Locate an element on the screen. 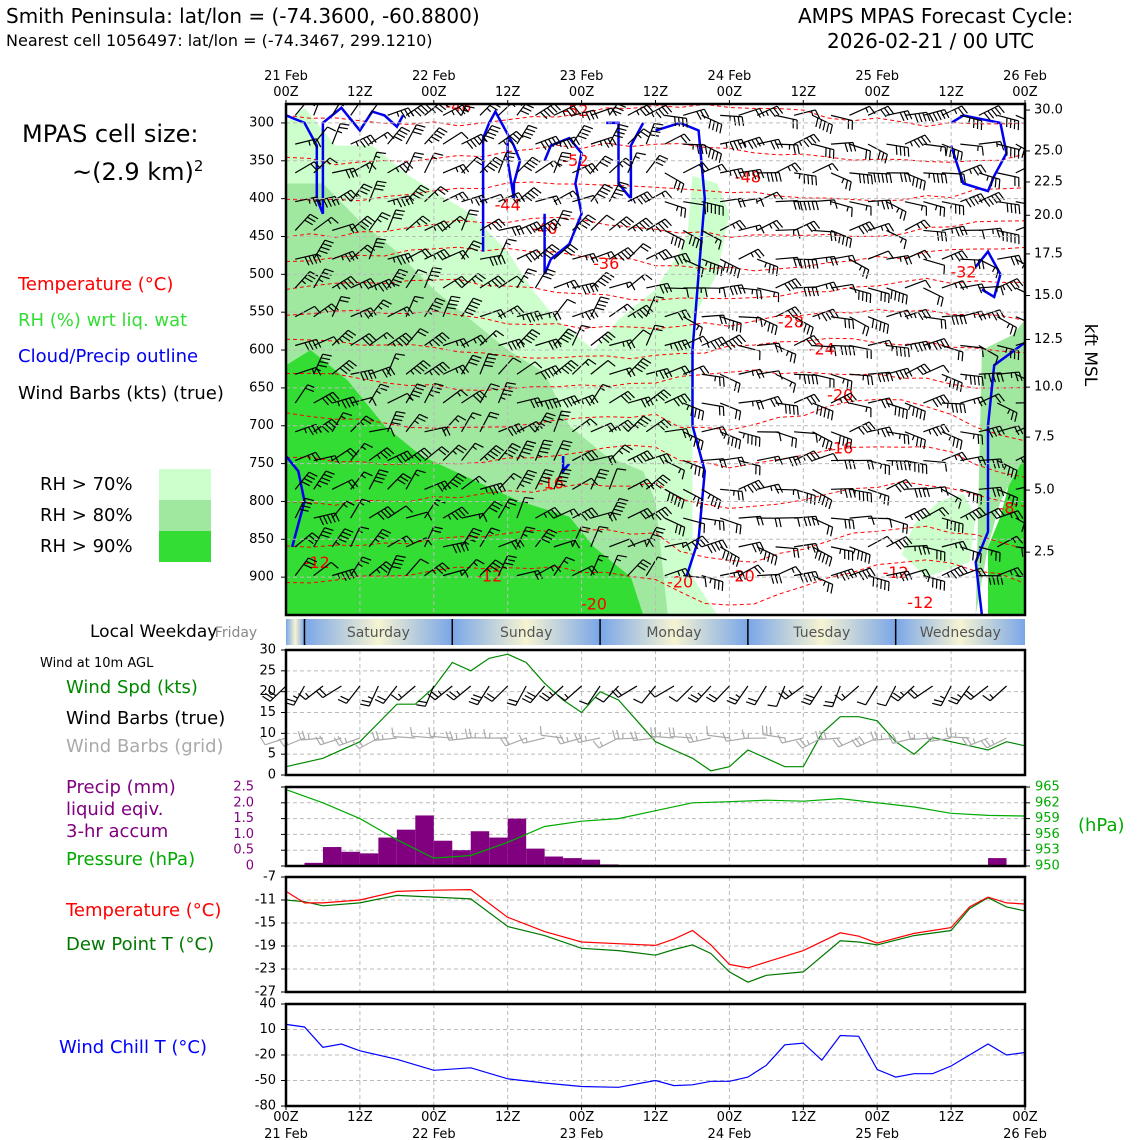 Image resolution: width=1140 pixels, height=1140 pixels. wind-barb-679-half is located at coordinates (1029, 580).